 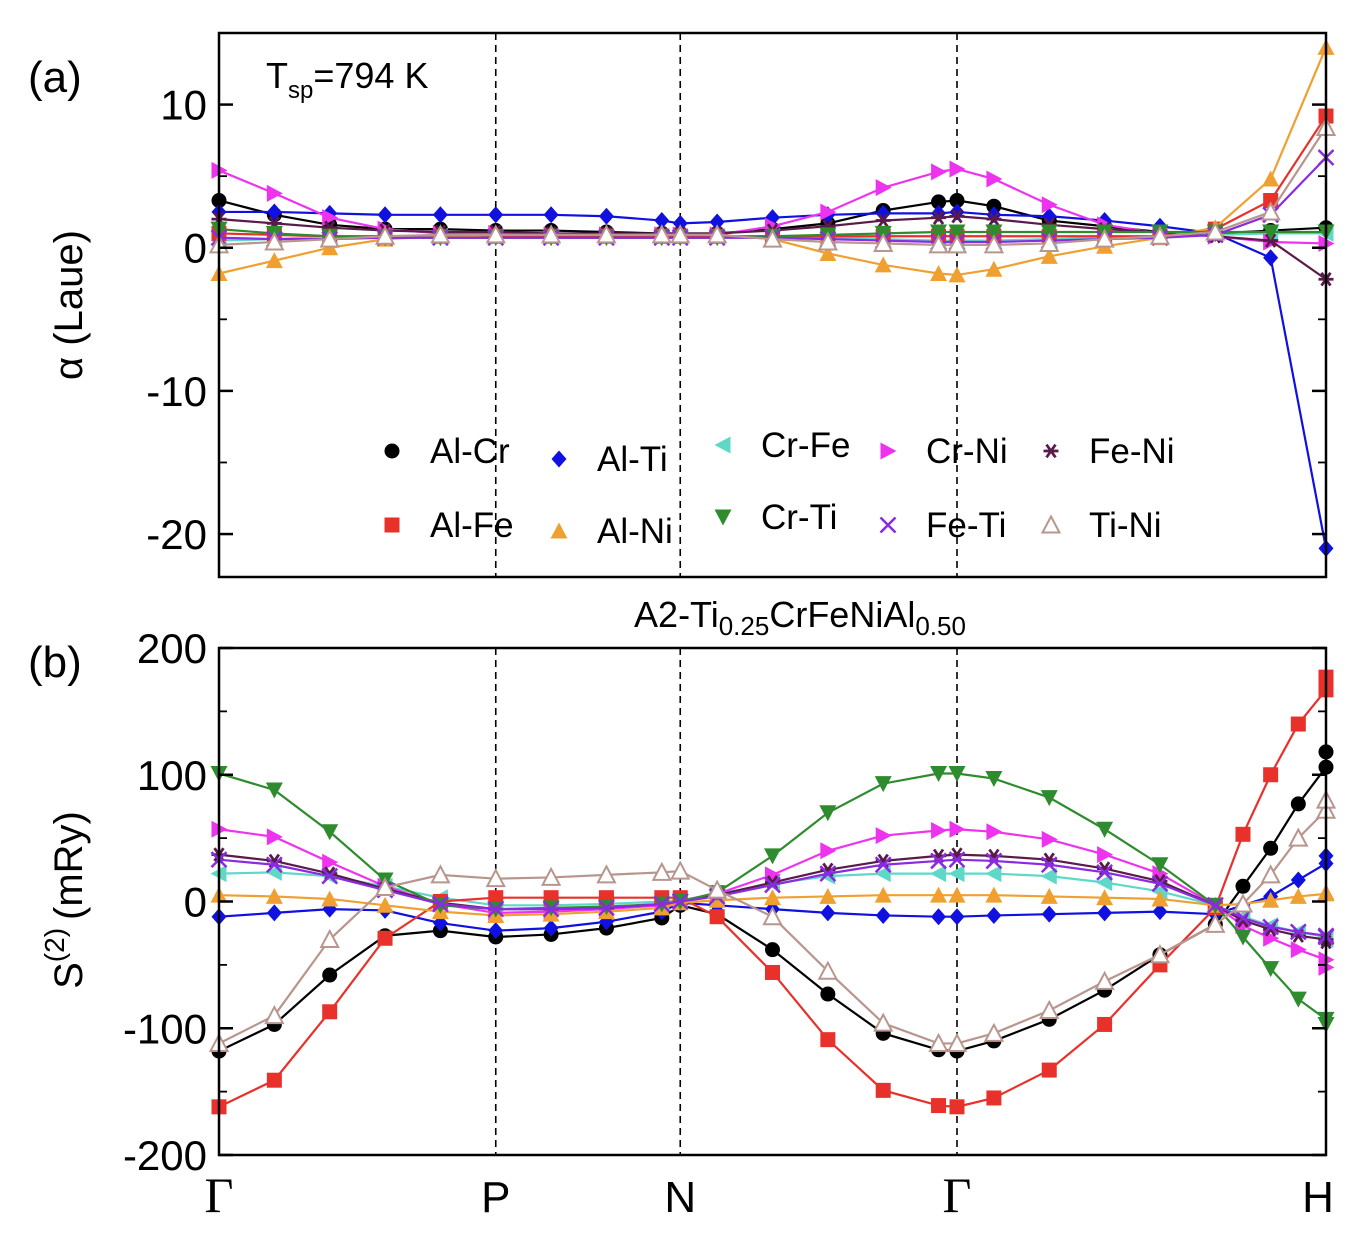 What do you see at coordinates (772, 185) in the screenshot?
I see `series-ti-ni` at bounding box center [772, 185].